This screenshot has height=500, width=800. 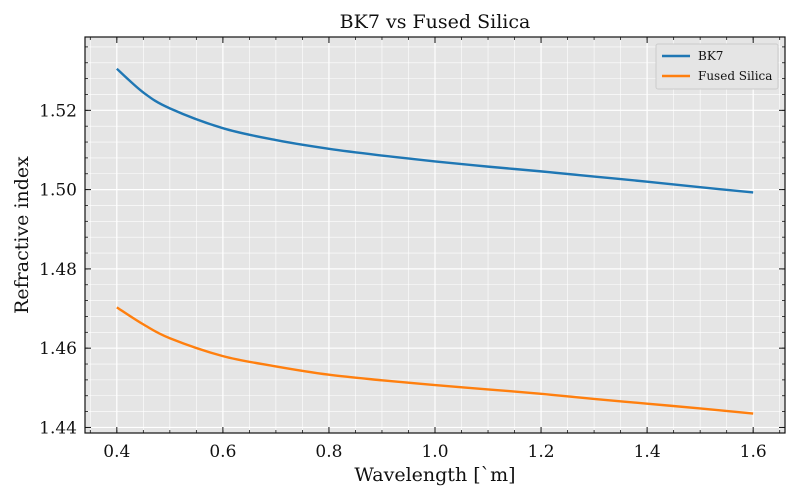 I want to click on x-tick-label: 1.6, so click(x=753, y=452).